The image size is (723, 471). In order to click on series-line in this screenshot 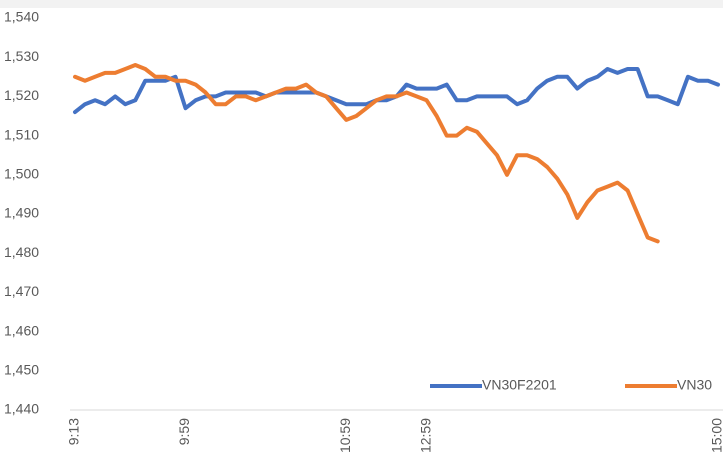, I will do `click(396, 91)`.